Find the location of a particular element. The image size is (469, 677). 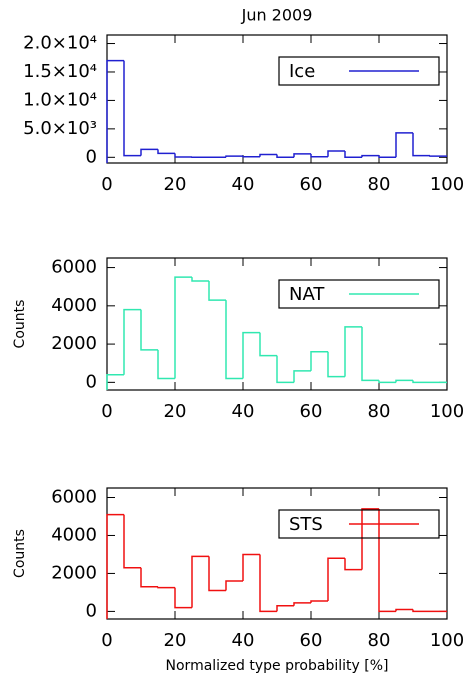

legend-label: NAT is located at coordinates (307, 294).